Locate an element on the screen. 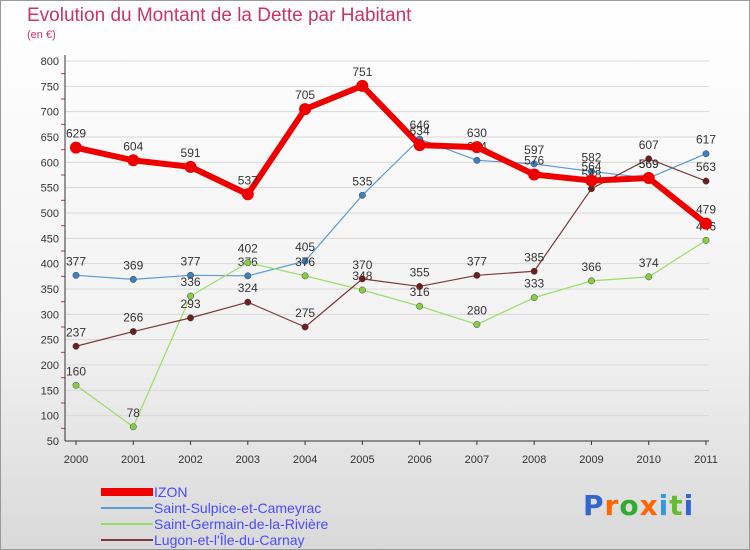  data-label-lugon-et-l-le-du-carnay: 293 is located at coordinates (191, 304).